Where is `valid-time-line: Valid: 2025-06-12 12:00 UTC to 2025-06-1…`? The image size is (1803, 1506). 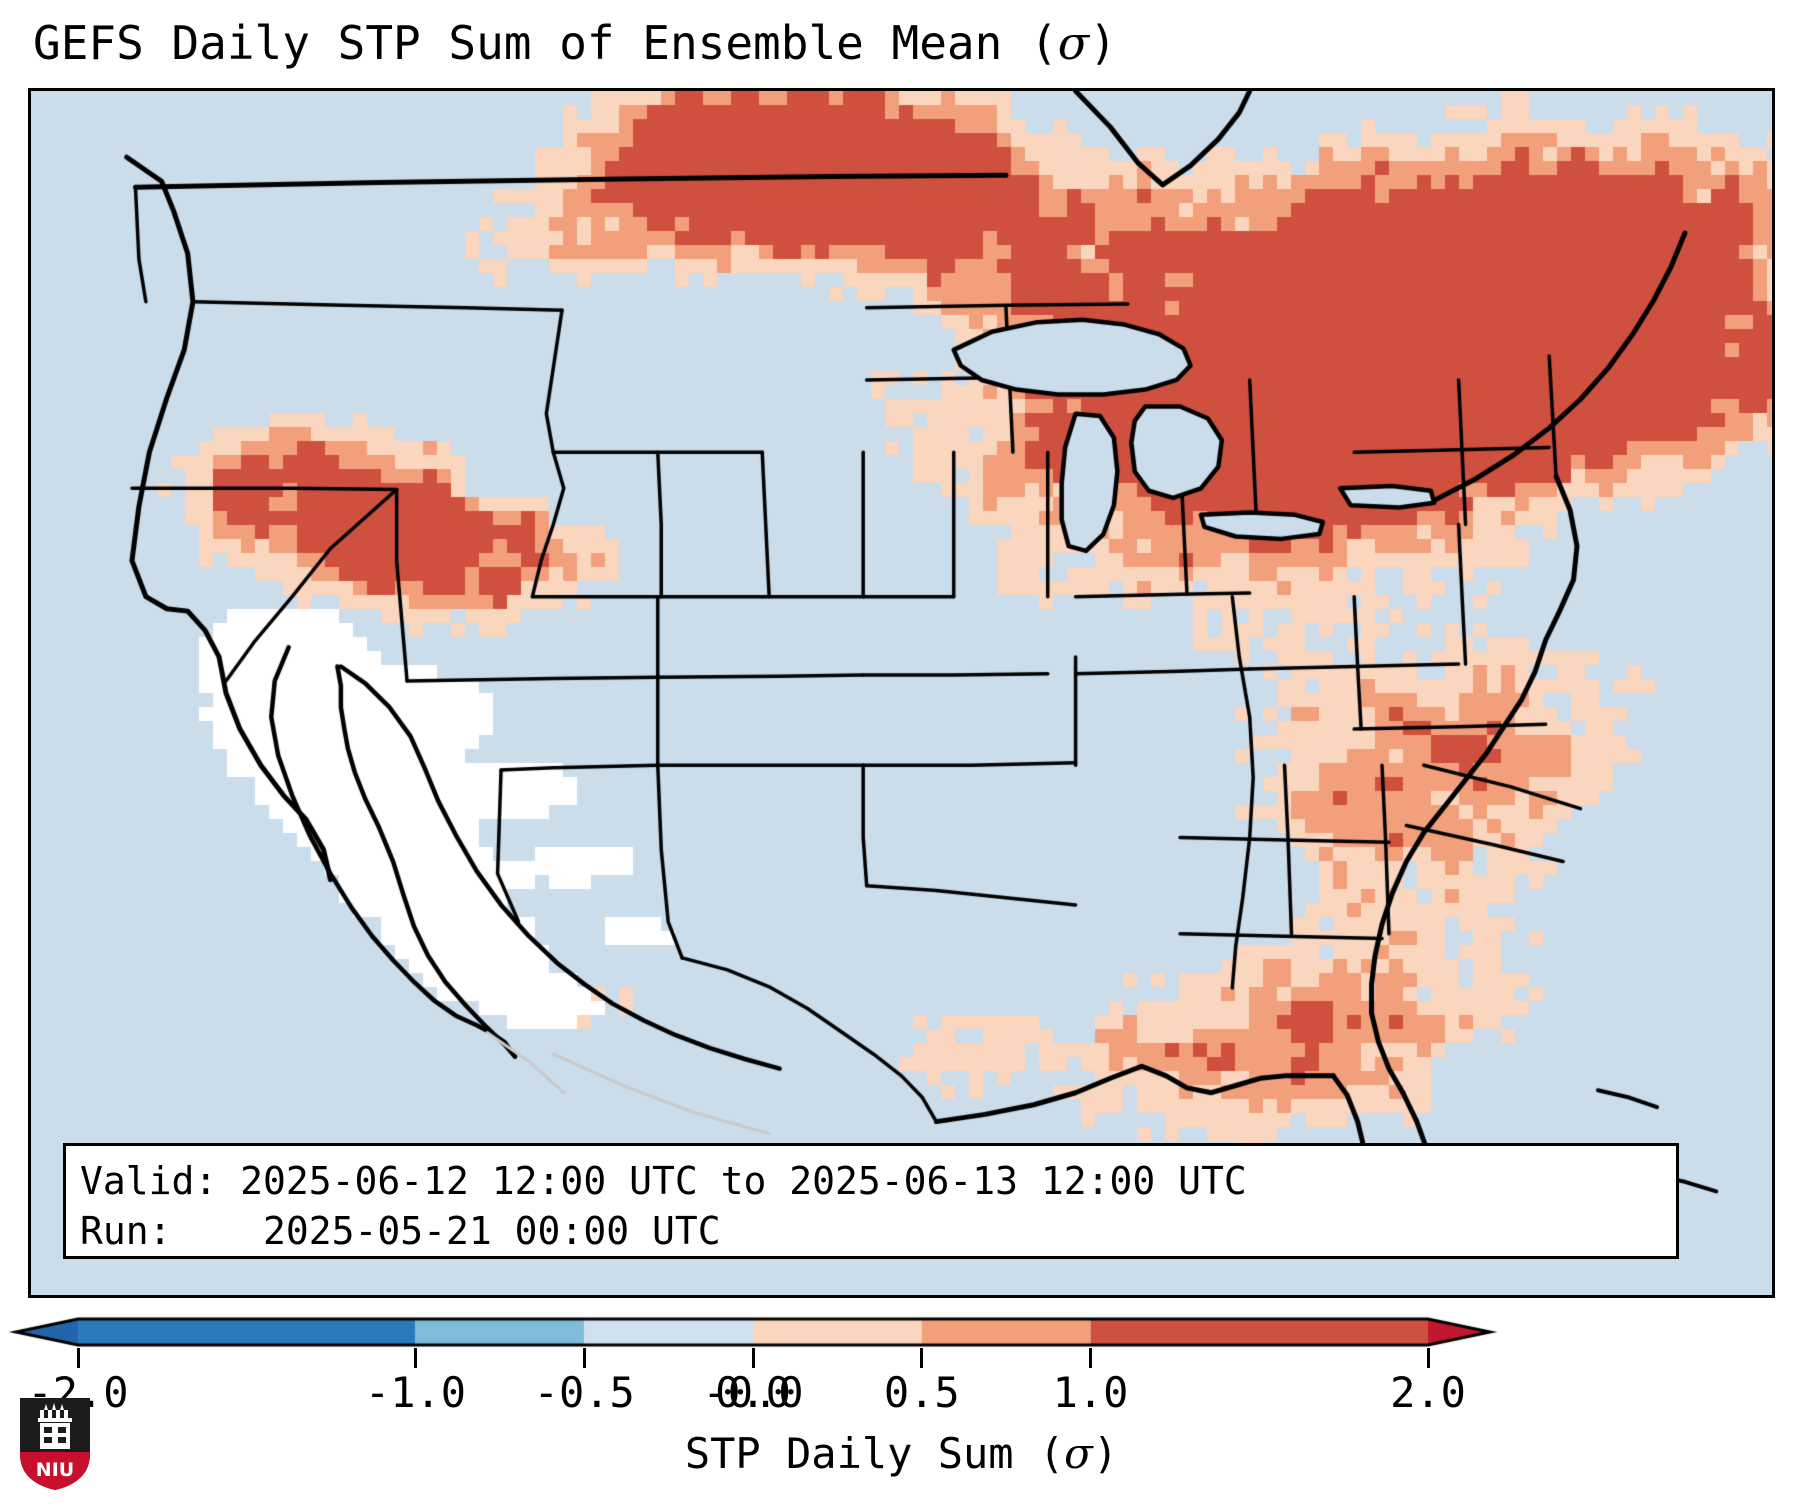 valid-time-line: Valid: 2025-06-12 12:00 UTC to 2025-06-1… is located at coordinates (663, 1181).